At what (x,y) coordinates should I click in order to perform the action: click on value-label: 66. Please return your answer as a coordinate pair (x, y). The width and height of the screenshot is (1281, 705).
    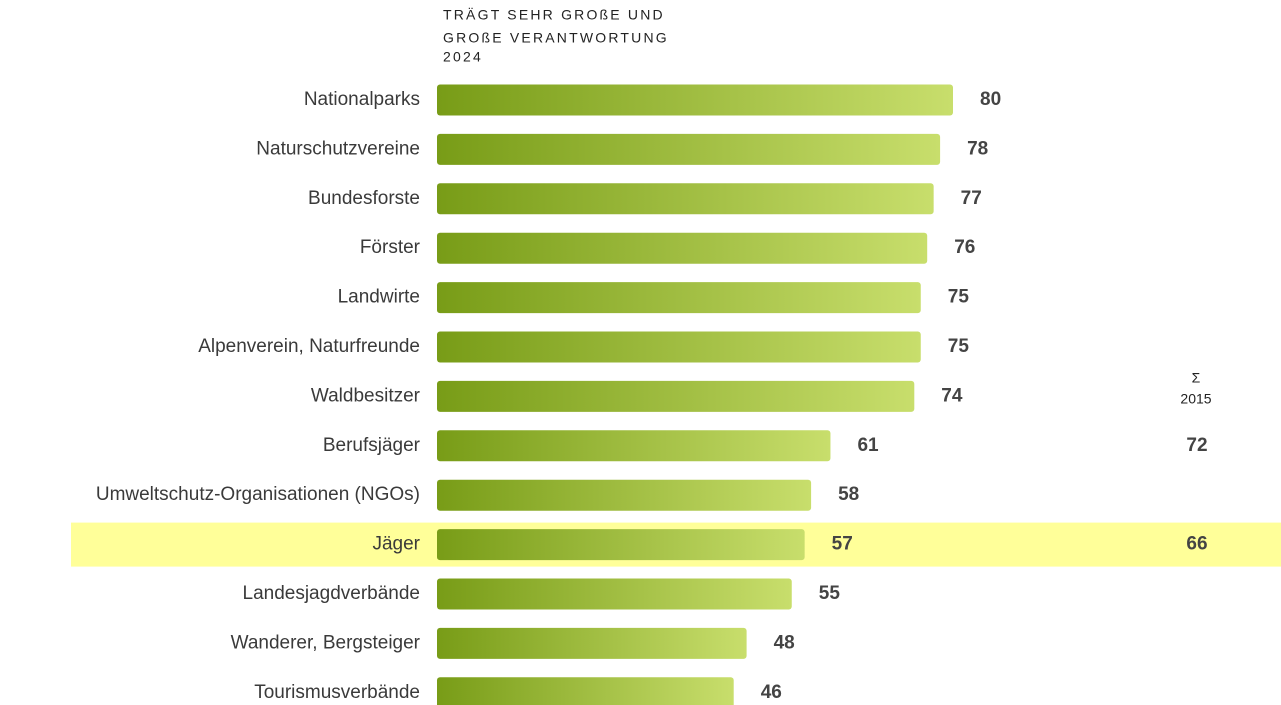
    Looking at the image, I should click on (1196, 544).